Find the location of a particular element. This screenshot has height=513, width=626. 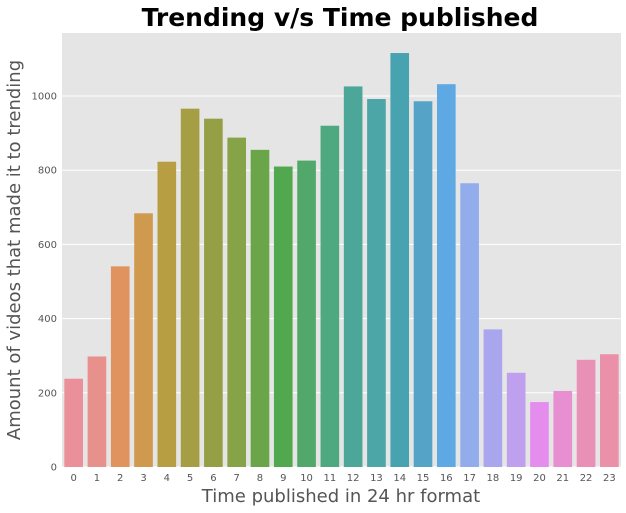

x-tick-label: 15 is located at coordinates (423, 478).